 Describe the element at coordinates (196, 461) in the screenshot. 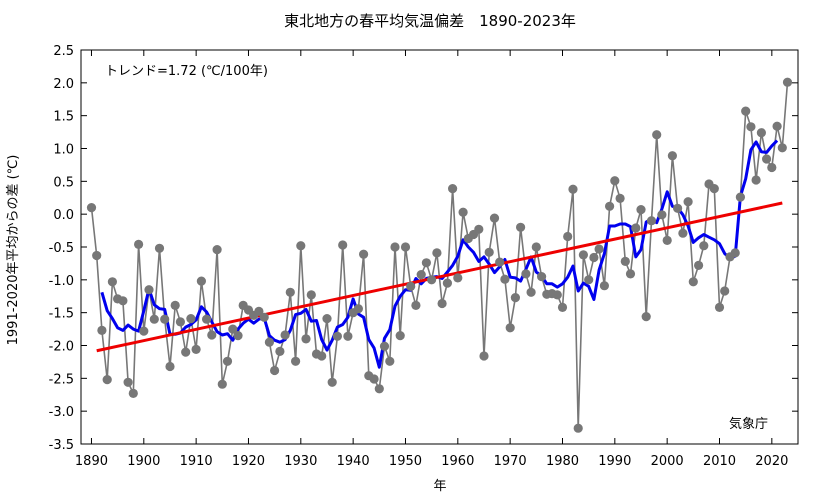

I see `x-tick-label: 1910` at that location.